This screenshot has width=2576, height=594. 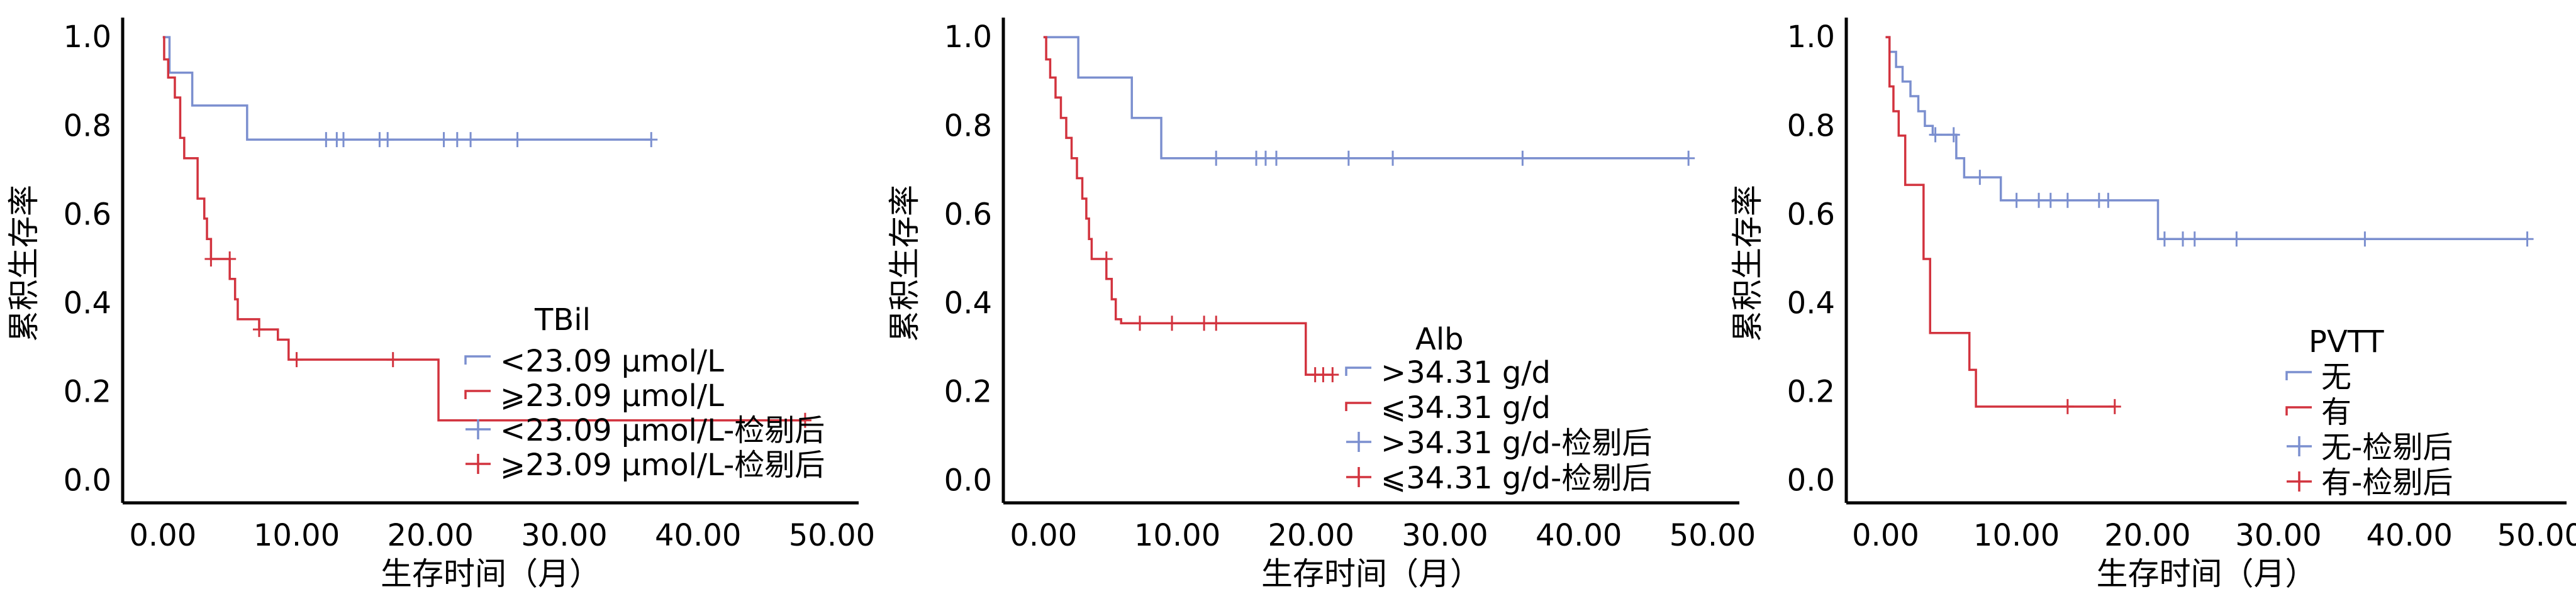 What do you see at coordinates (2336, 377) in the screenshot?
I see `legend-label: 无` at bounding box center [2336, 377].